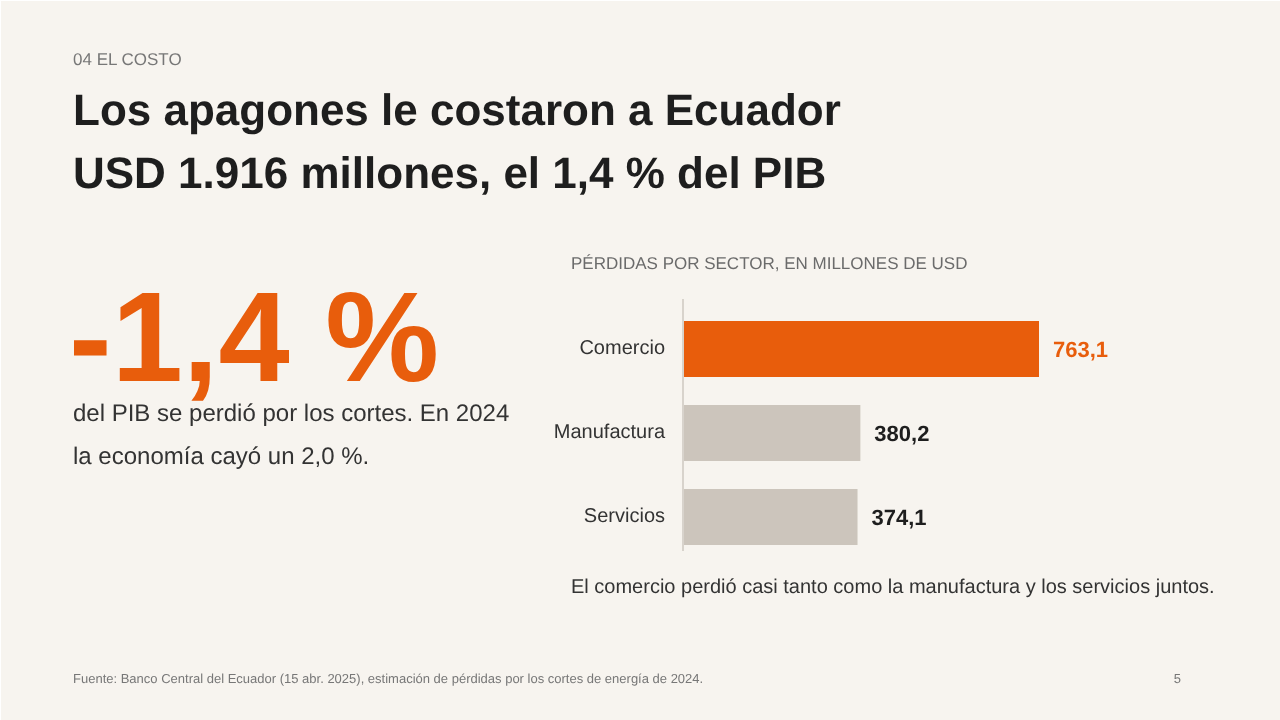  Describe the element at coordinates (1081, 351) in the screenshot. I see `data-label: 763,1` at that location.